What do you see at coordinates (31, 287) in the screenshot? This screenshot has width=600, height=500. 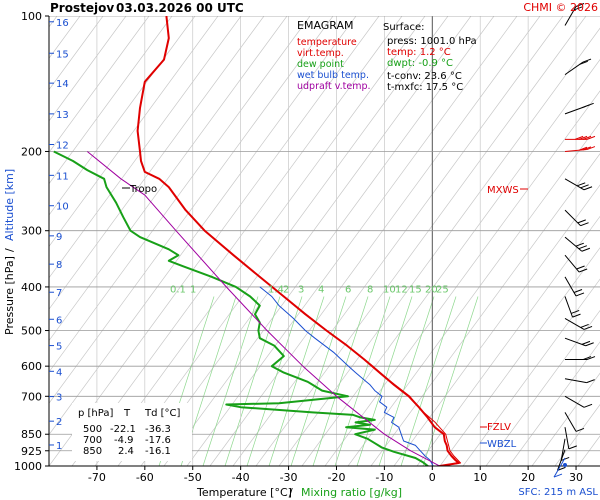 I see `pressure-tick-label: 400` at bounding box center [31, 287].